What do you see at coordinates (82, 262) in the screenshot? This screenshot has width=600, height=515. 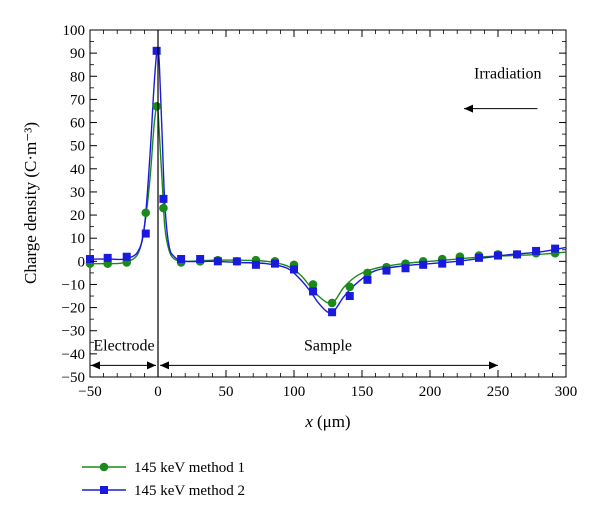 I see `y-tick-label: 0` at bounding box center [82, 262].